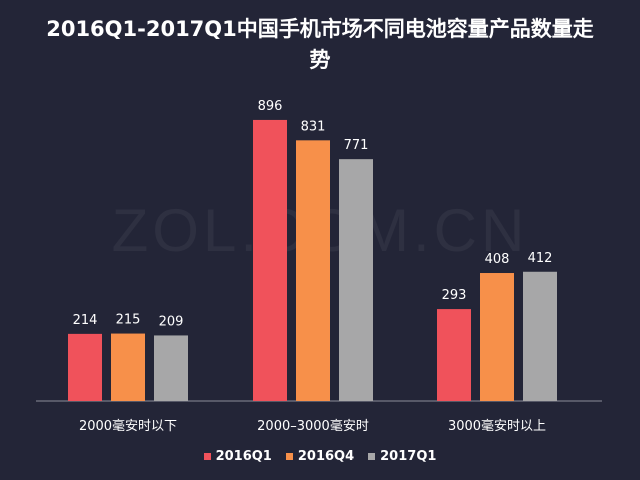  Describe the element at coordinates (85, 320) in the screenshot. I see `data-label-2016Q1-1: 214` at that location.